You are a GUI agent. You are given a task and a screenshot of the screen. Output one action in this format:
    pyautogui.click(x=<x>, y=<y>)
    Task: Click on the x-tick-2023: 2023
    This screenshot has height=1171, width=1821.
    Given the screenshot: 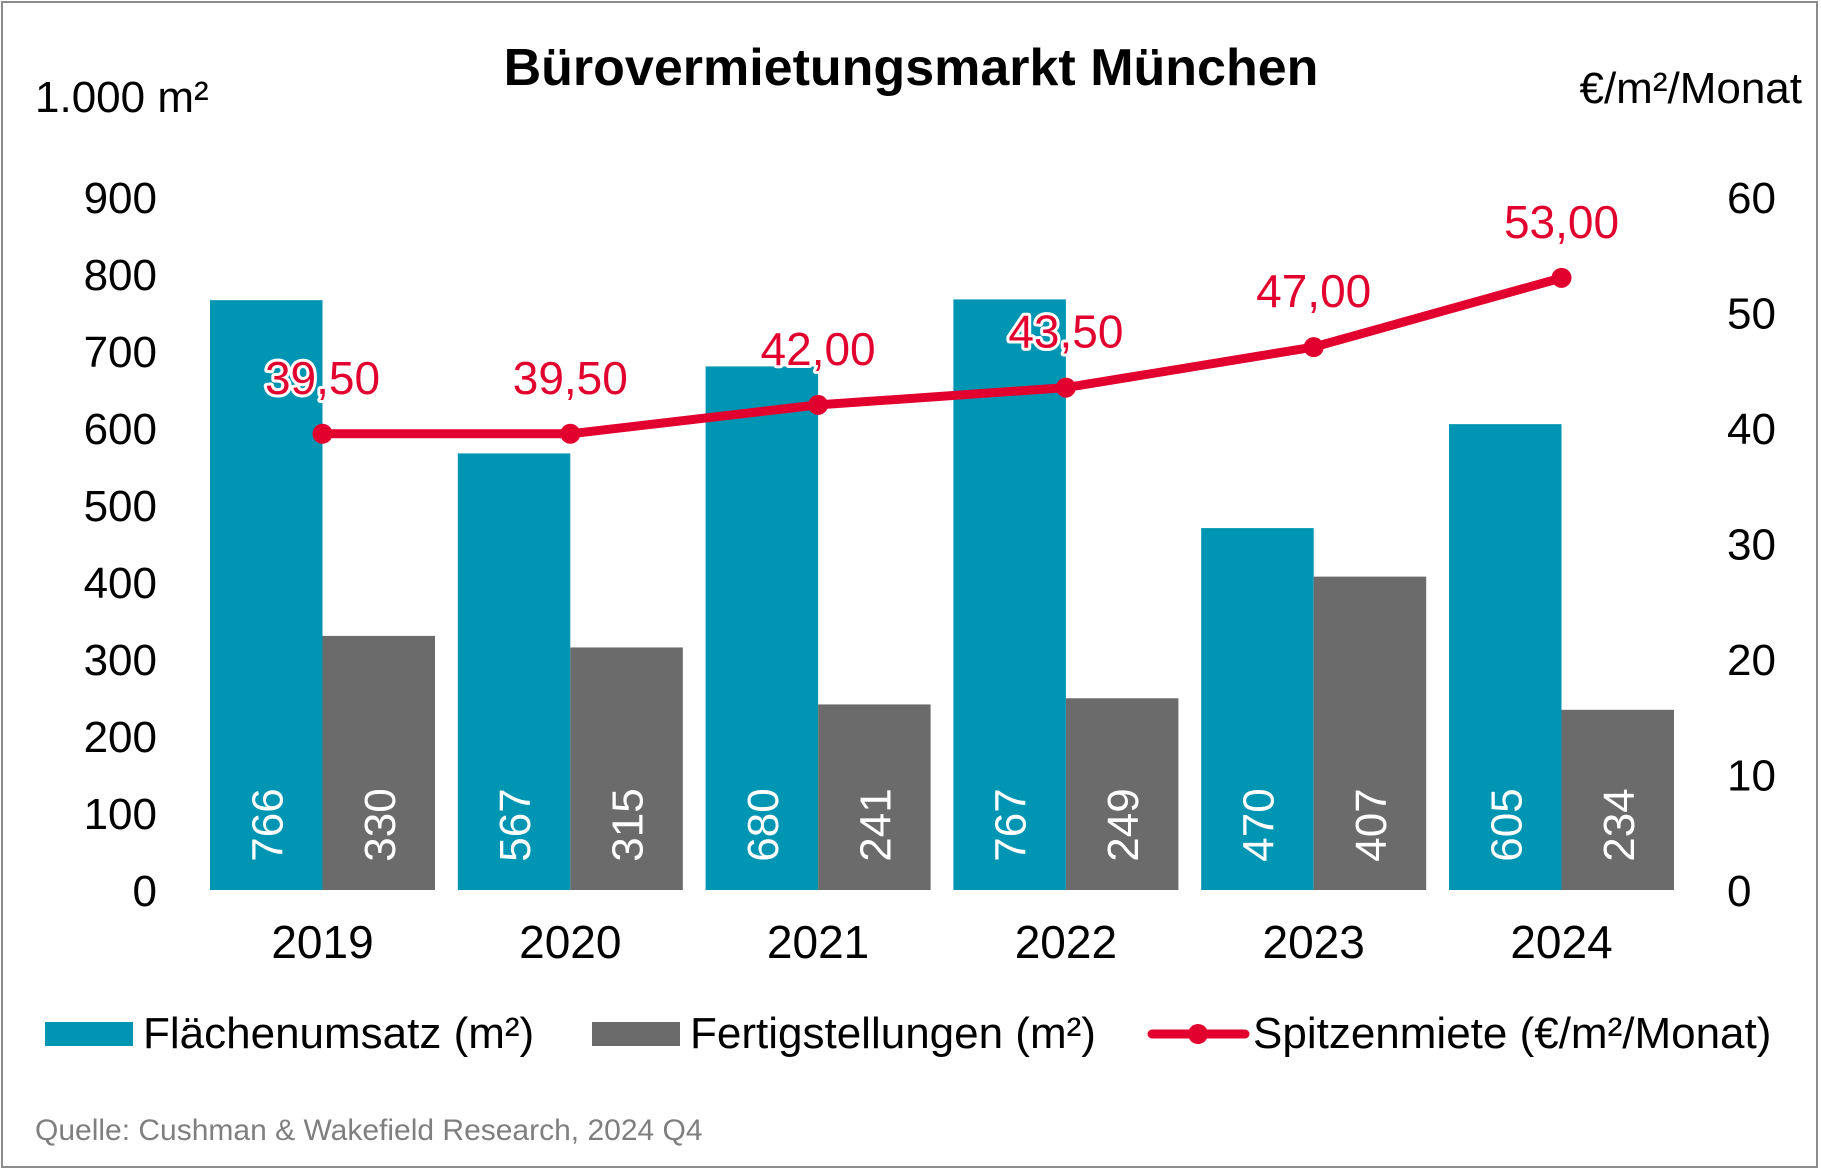 What is the action you would take?
    pyautogui.click(x=1314, y=942)
    